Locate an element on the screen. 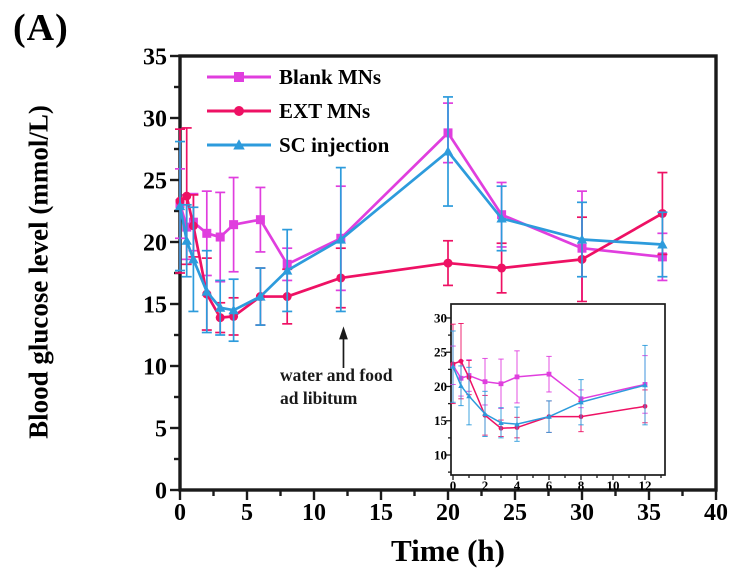 The image size is (745, 586). svg-text: 40 is located at coordinates (716, 513).